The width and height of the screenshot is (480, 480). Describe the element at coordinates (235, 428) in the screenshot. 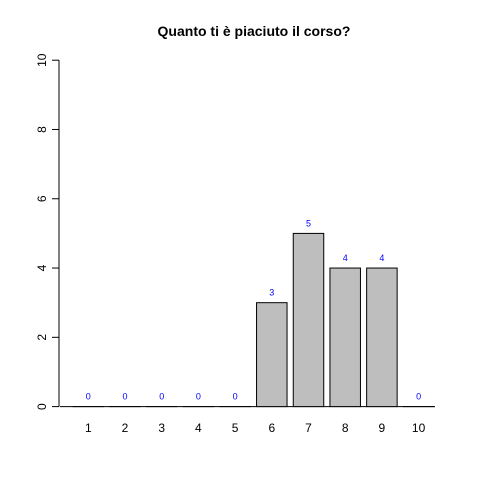

I see `x-tick-label: 5` at that location.